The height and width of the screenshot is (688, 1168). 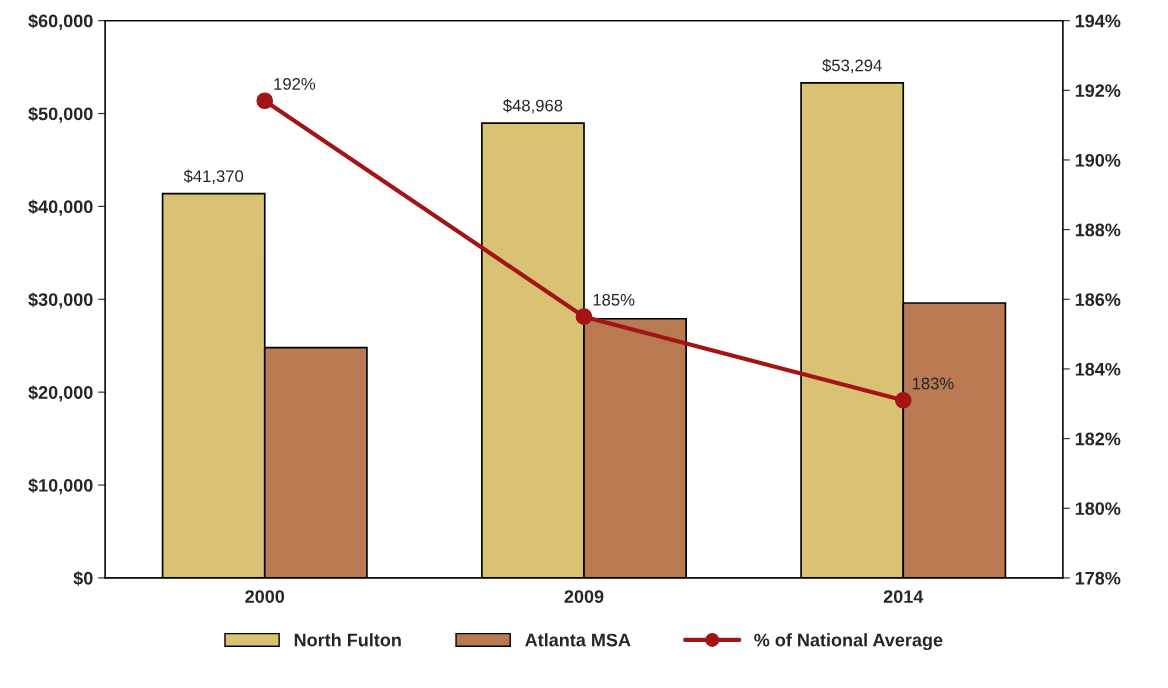 I want to click on y2-tick-label: 192%, so click(x=1098, y=91).